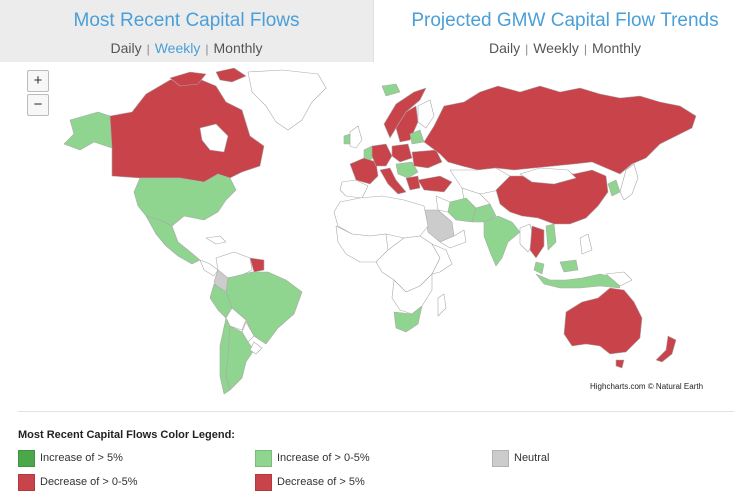  I want to click on region-turkey, so click(435, 184).